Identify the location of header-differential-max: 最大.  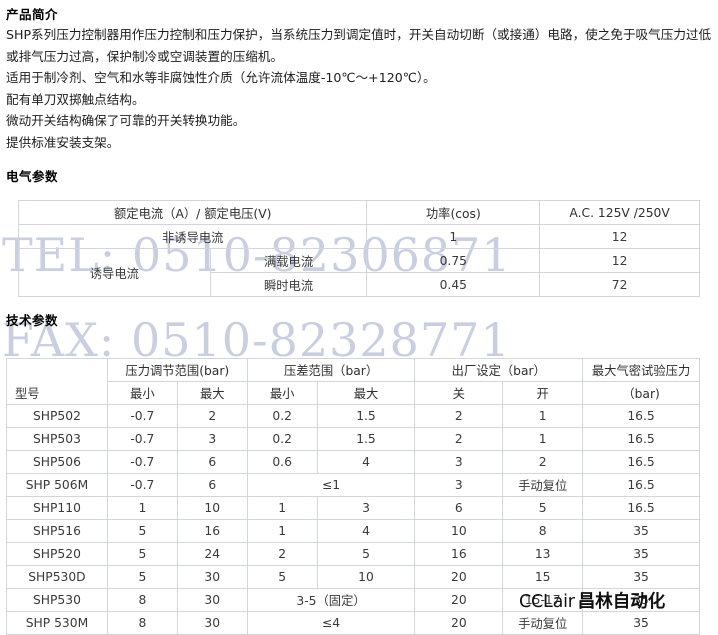
(366, 393).